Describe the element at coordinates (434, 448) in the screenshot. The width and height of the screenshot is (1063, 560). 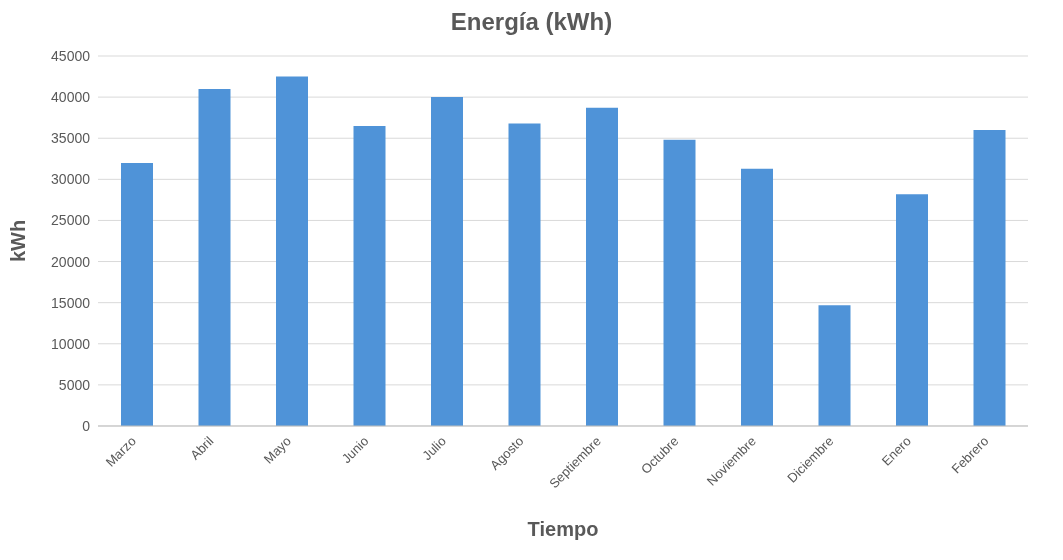
I see `x-tick-label: Julio` at that location.